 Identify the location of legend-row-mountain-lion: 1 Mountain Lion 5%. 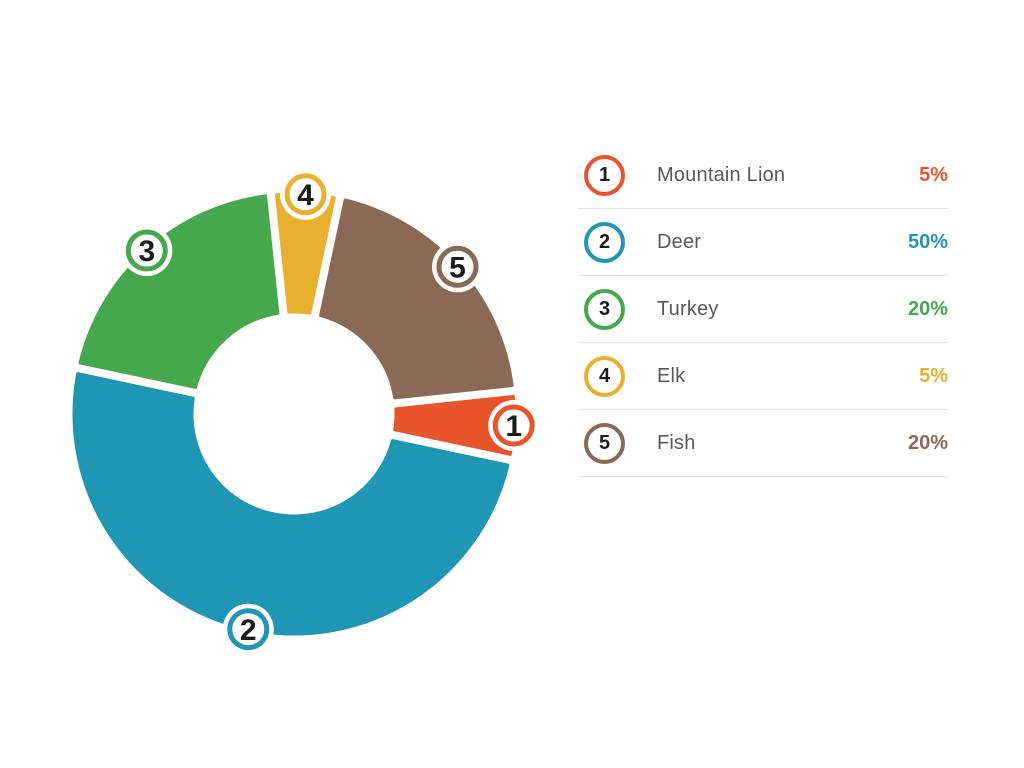
(763, 175).